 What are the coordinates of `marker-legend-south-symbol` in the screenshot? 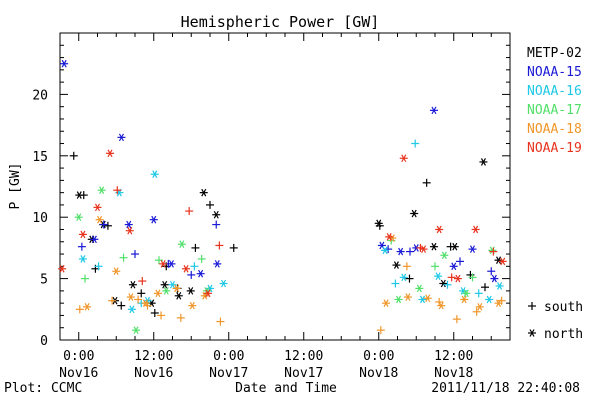 It's located at (532, 306).